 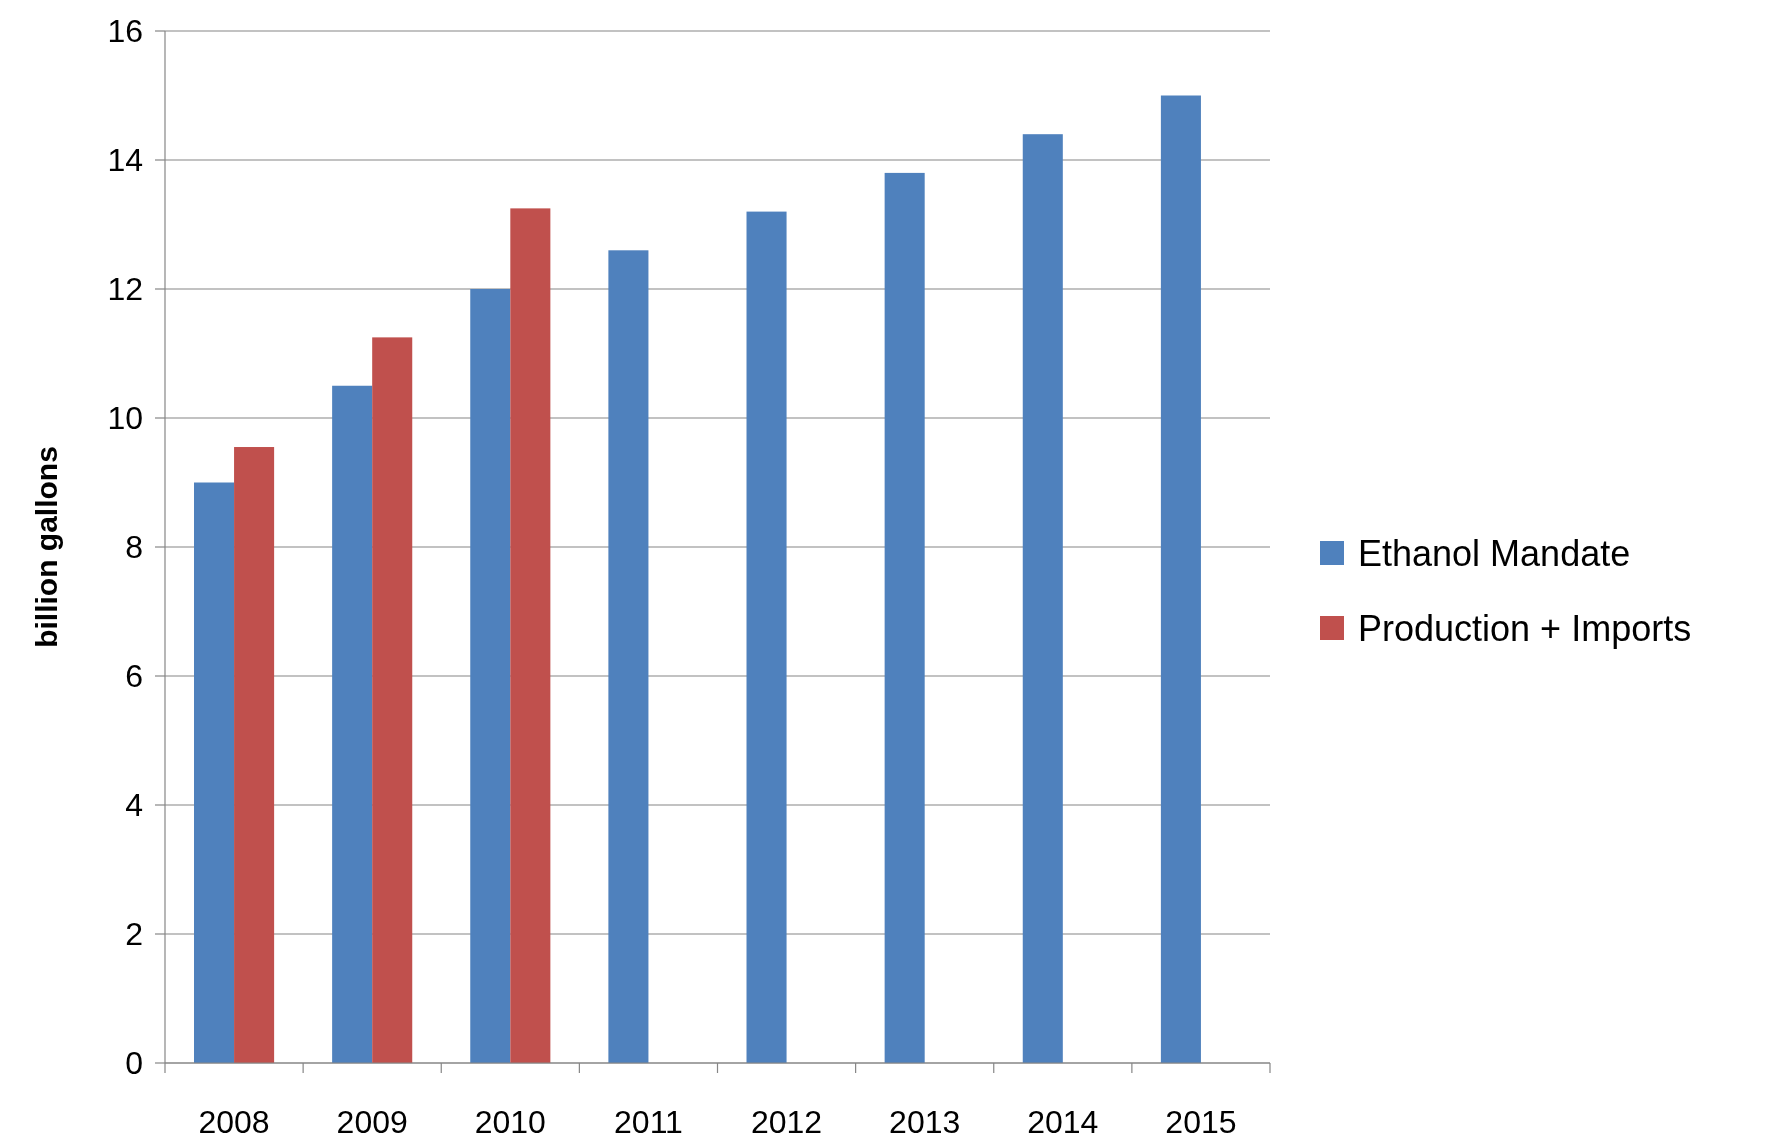 What do you see at coordinates (234, 1122) in the screenshot?
I see `x-tick-label: 2008` at bounding box center [234, 1122].